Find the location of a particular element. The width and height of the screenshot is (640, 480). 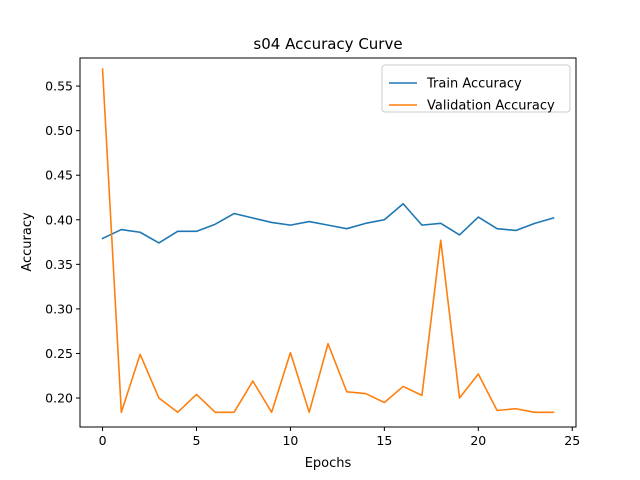

x-tick-label: 20 is located at coordinates (478, 440).